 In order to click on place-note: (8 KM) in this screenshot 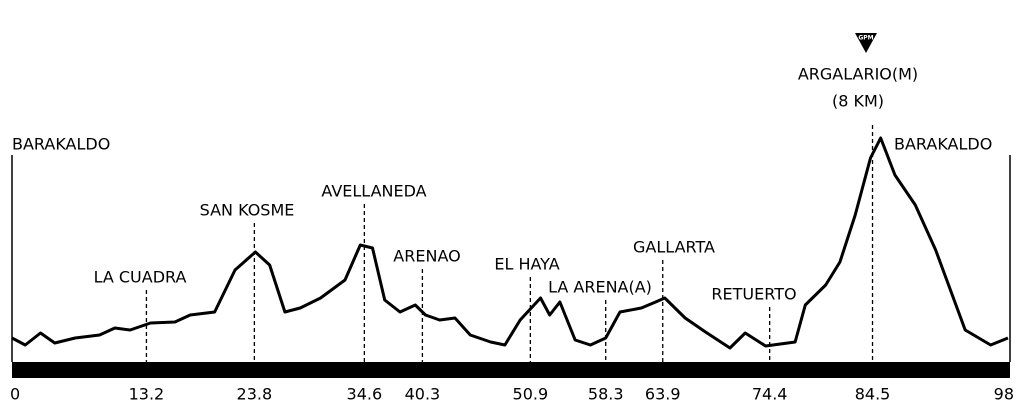, I will do `click(858, 101)`.